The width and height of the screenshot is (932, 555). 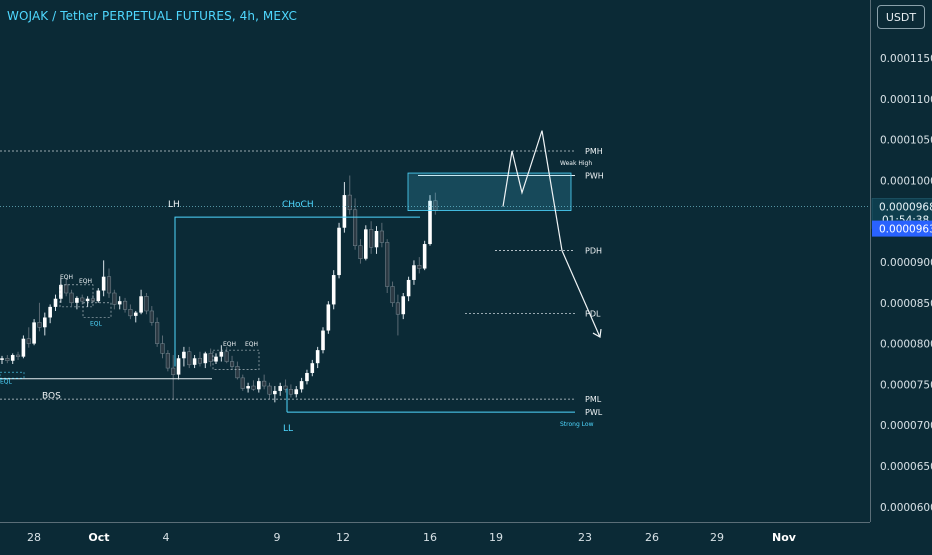 I want to click on label-ll: LL, so click(x=288, y=429).